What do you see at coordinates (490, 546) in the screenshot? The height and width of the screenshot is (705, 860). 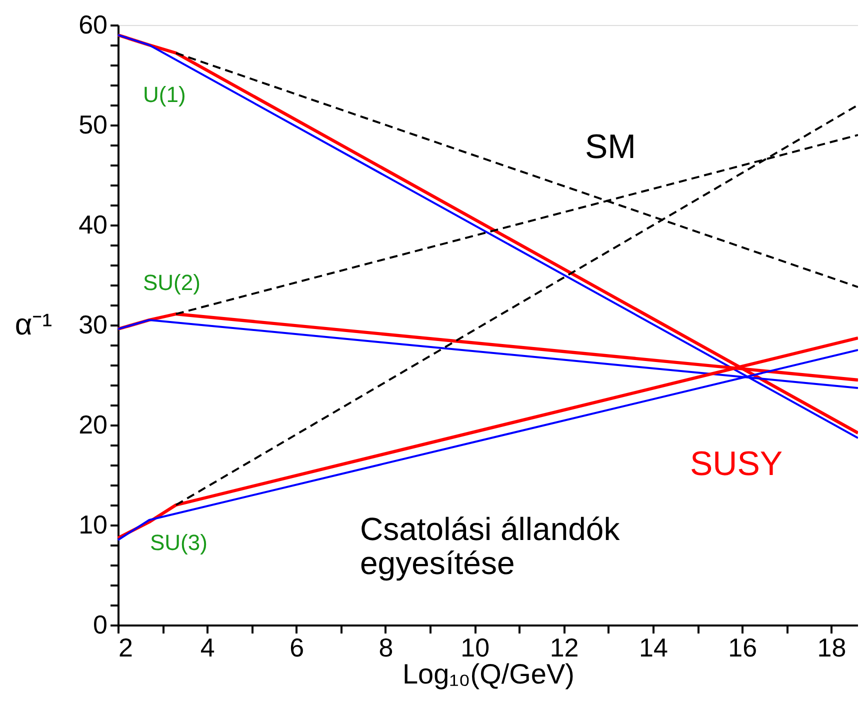 I see `annotation: Csatolási állandók egyesítése` at bounding box center [490, 546].